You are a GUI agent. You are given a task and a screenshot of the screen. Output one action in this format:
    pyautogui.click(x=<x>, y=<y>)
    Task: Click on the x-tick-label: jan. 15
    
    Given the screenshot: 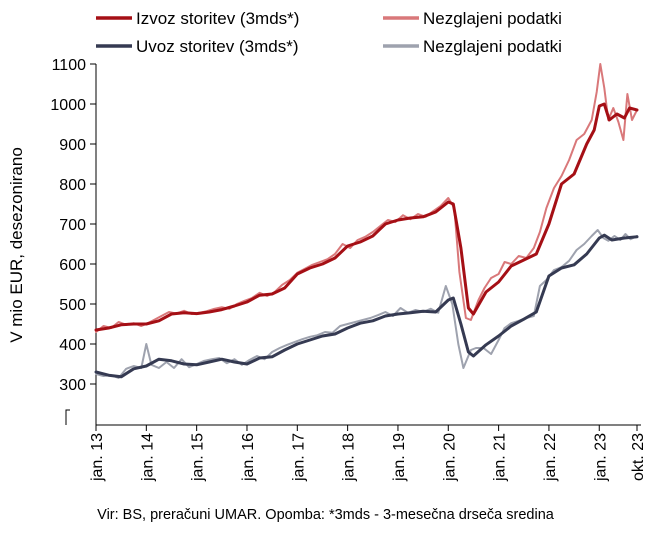 What is the action you would take?
    pyautogui.click(x=198, y=457)
    